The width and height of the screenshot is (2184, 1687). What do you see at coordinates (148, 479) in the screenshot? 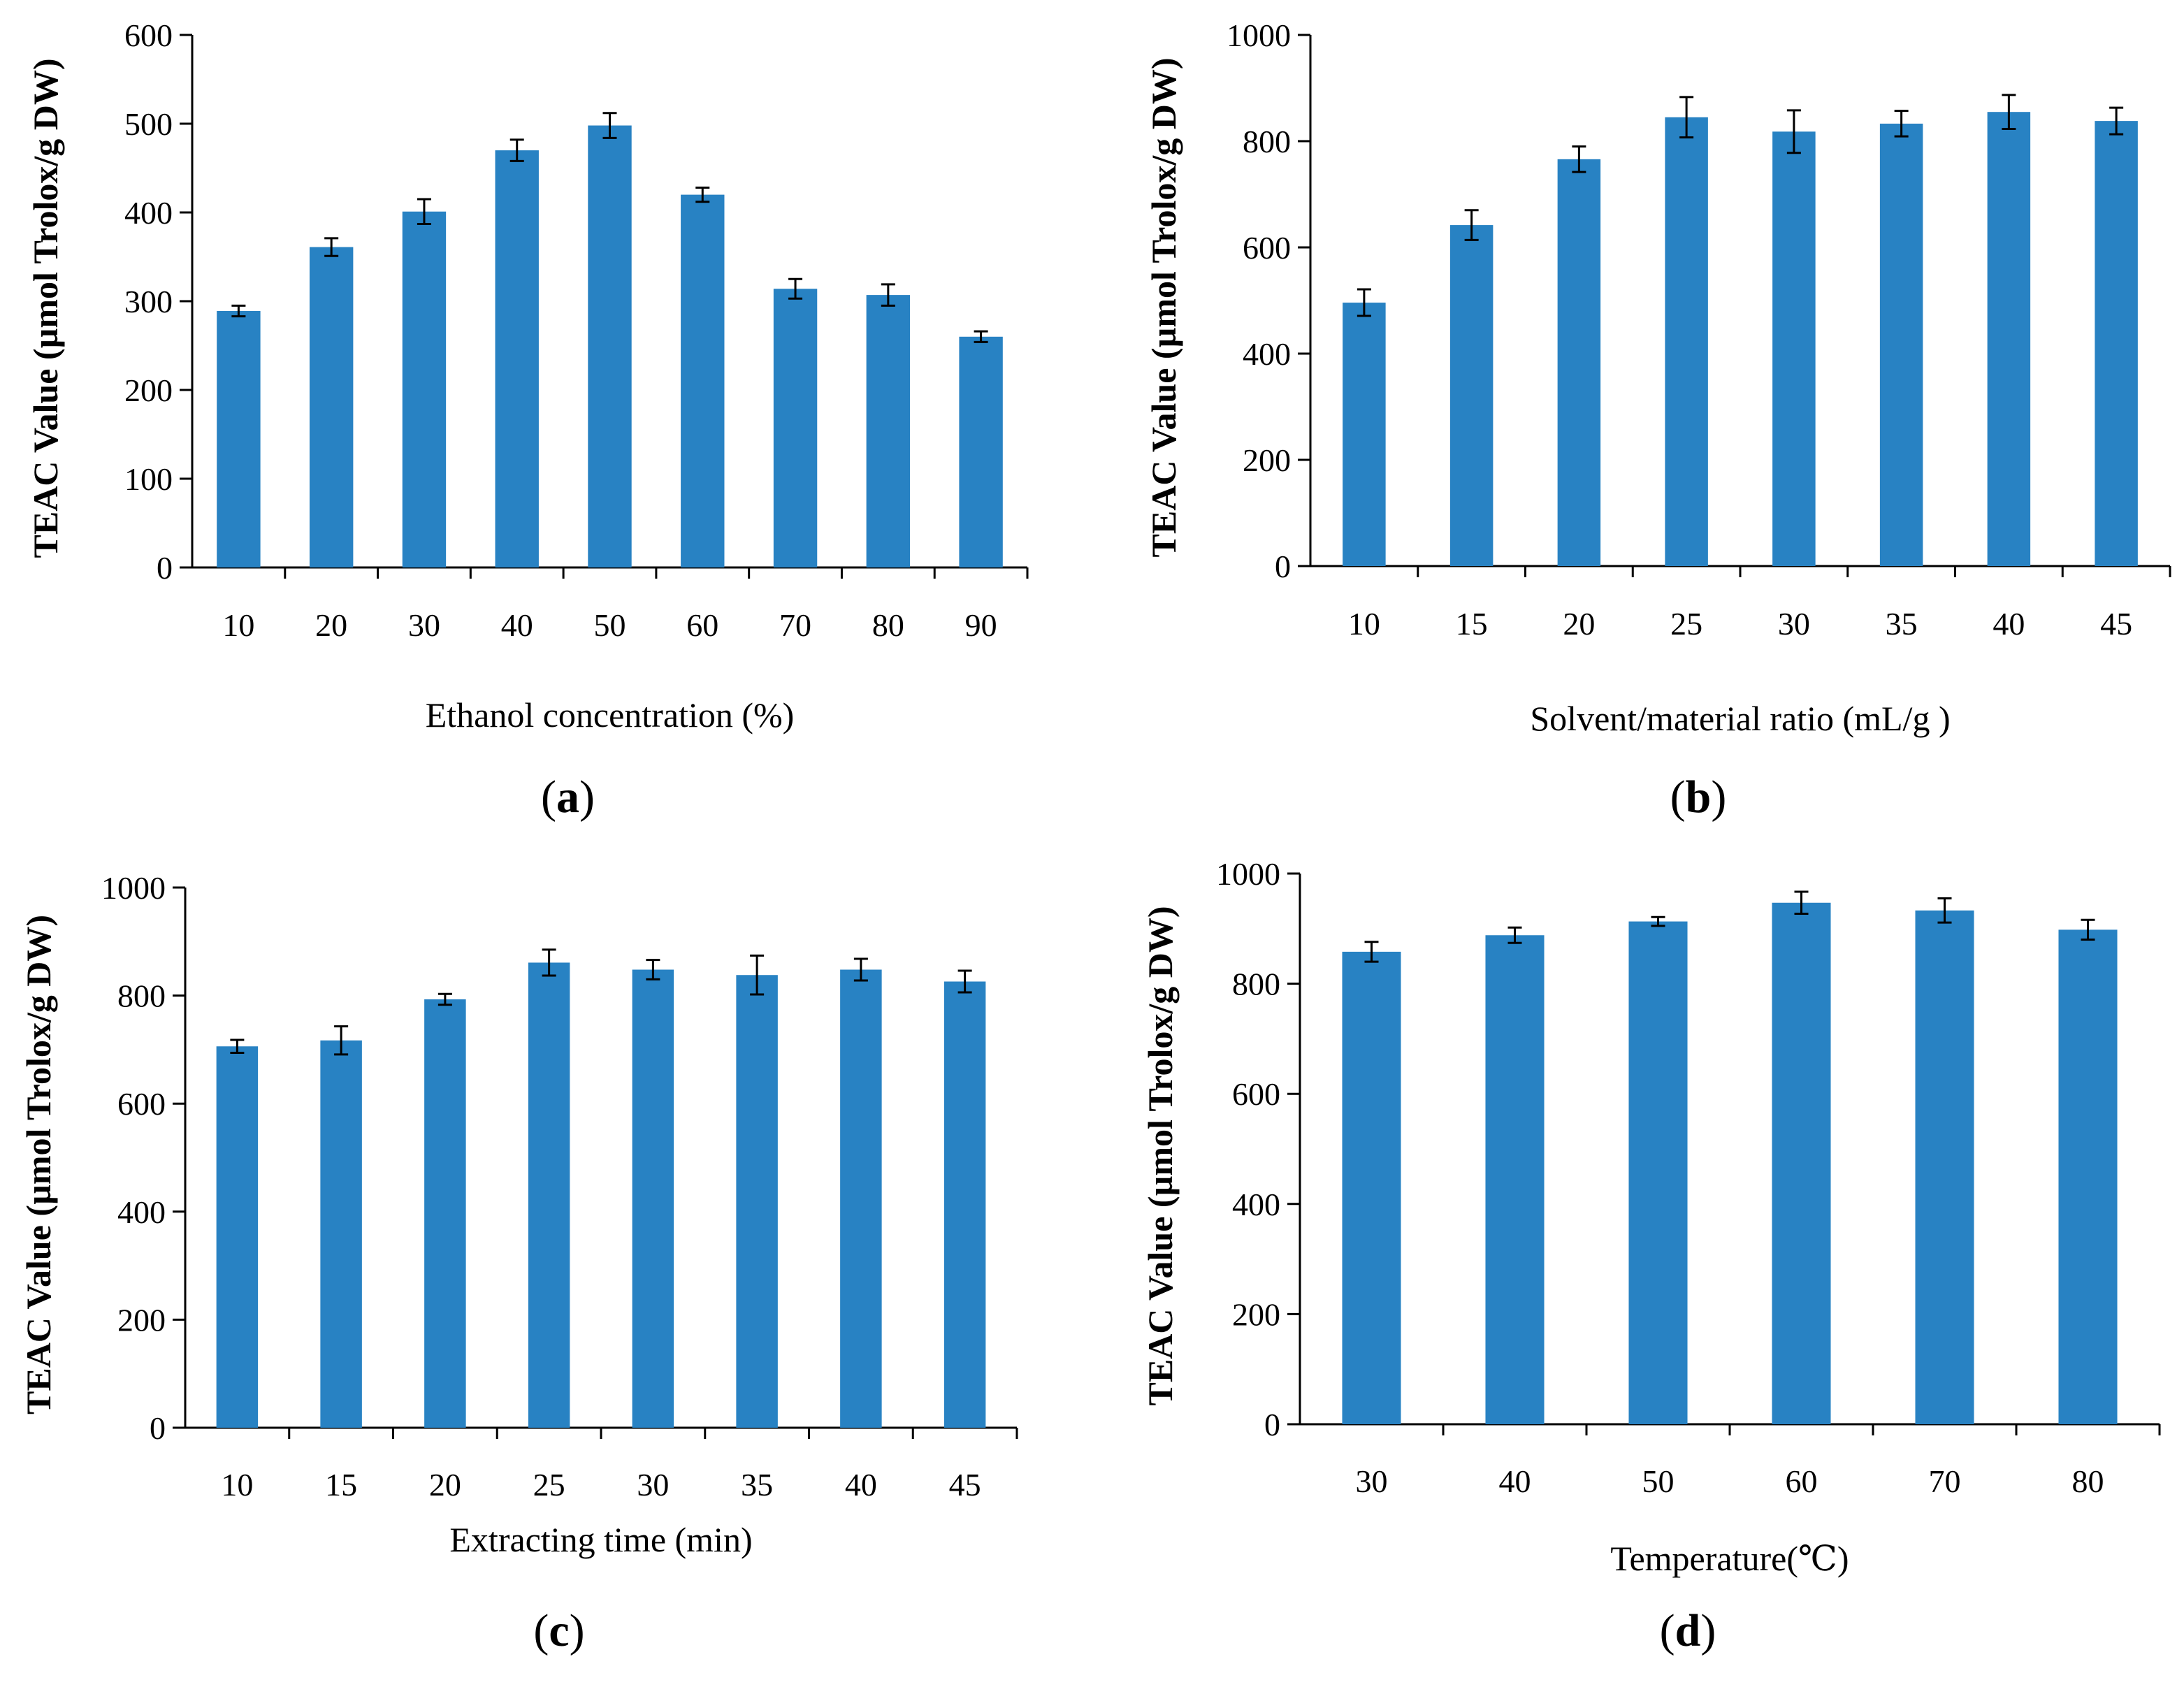
I see `y-tick-label: 100` at bounding box center [148, 479].